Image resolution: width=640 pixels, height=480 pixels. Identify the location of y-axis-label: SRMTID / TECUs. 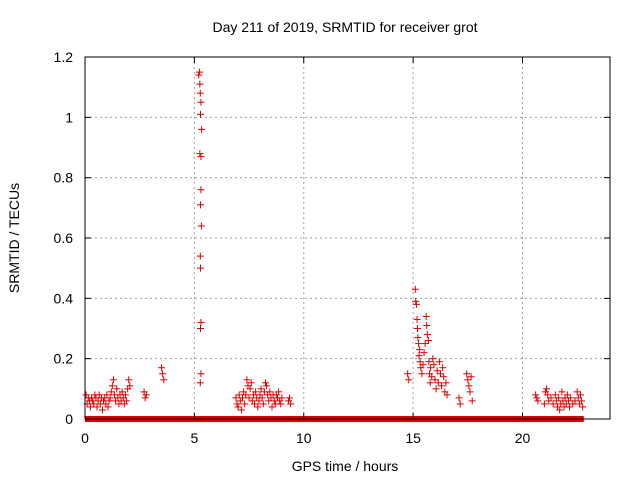
(14, 238).